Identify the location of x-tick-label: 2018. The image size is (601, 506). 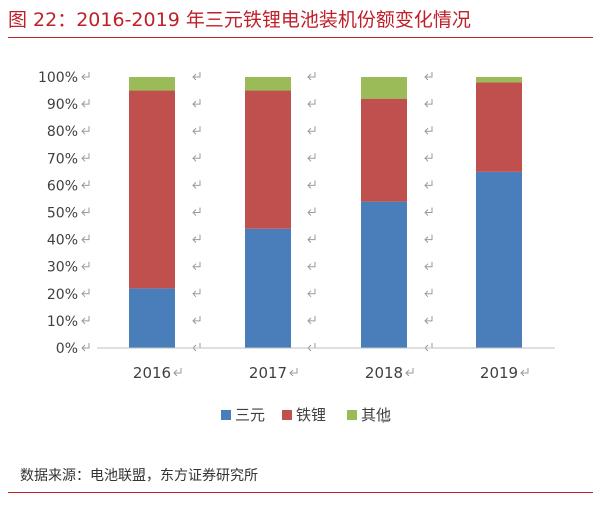
(384, 373).